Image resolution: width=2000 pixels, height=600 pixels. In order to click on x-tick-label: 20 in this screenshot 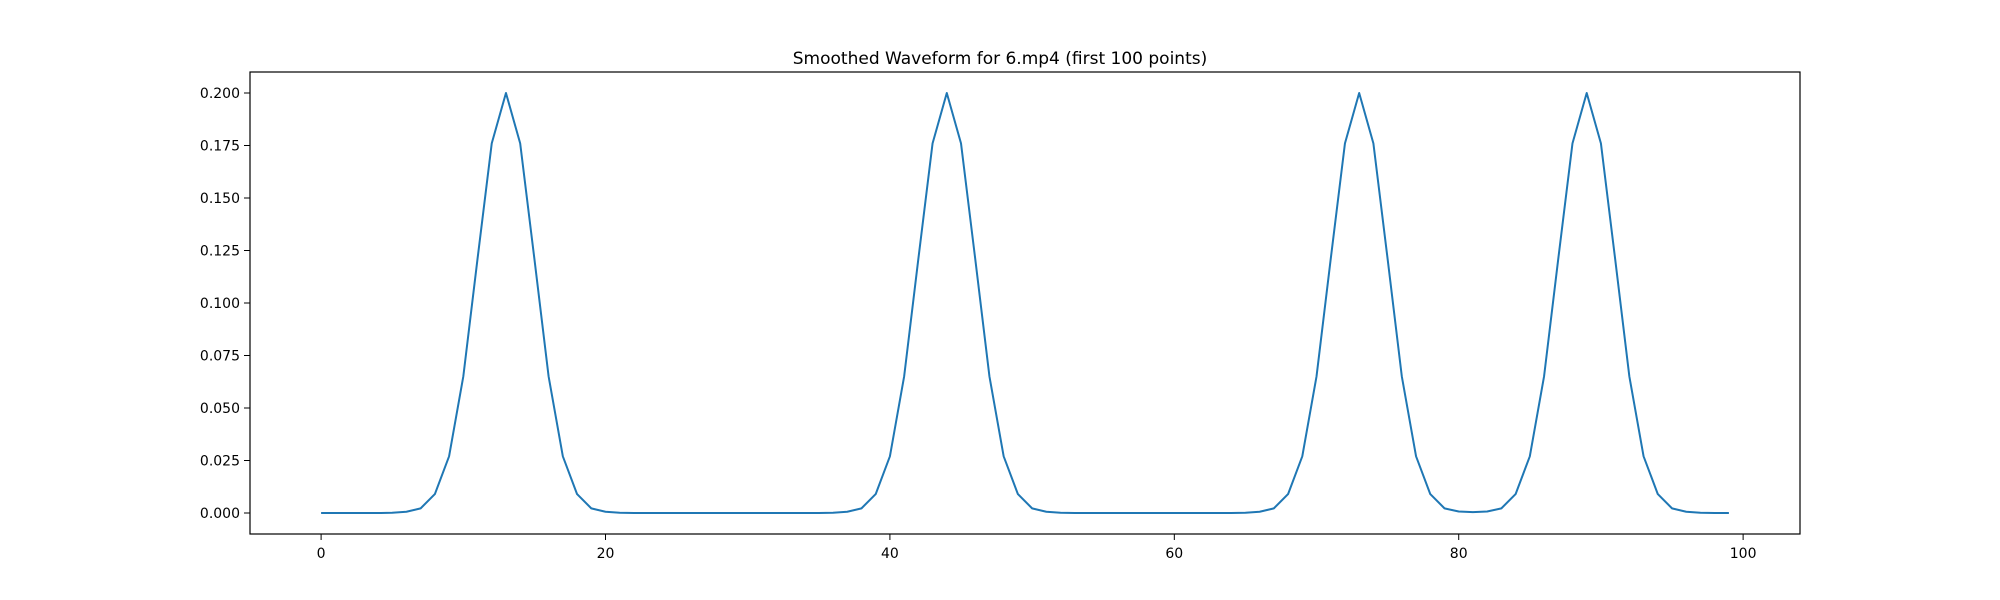, I will do `click(606, 554)`.